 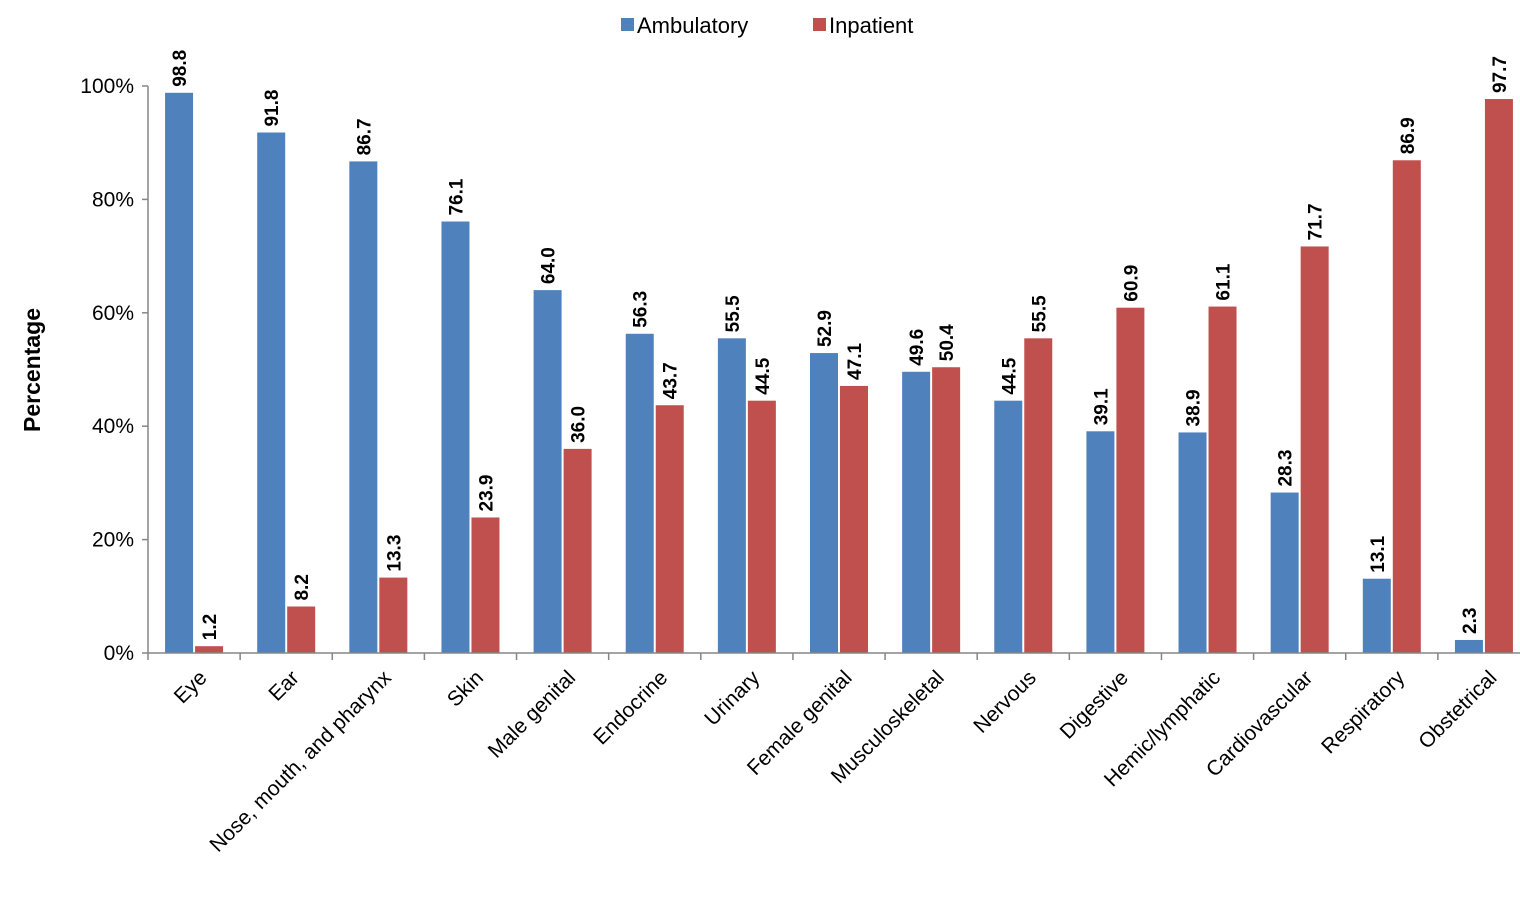 What do you see at coordinates (819, 24) in the screenshot?
I see `legend-swatch-inpatient` at bounding box center [819, 24].